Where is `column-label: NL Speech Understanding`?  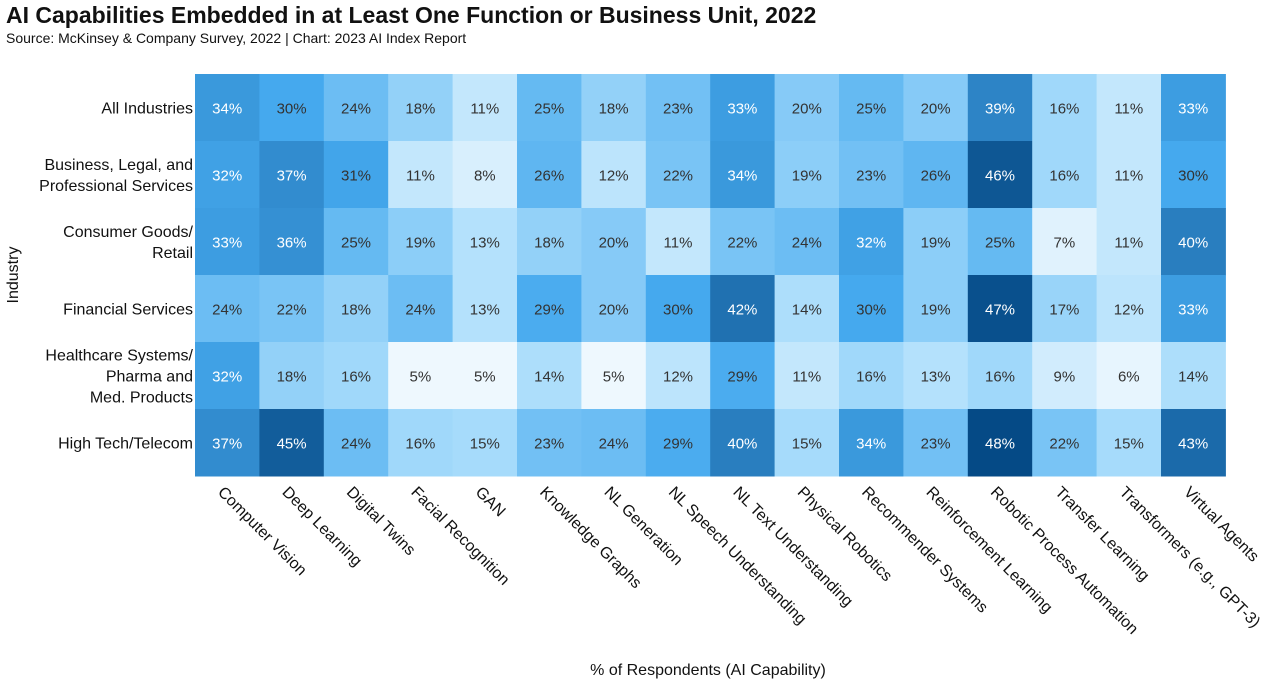
column-label: NL Speech Understanding is located at coordinates (737, 556).